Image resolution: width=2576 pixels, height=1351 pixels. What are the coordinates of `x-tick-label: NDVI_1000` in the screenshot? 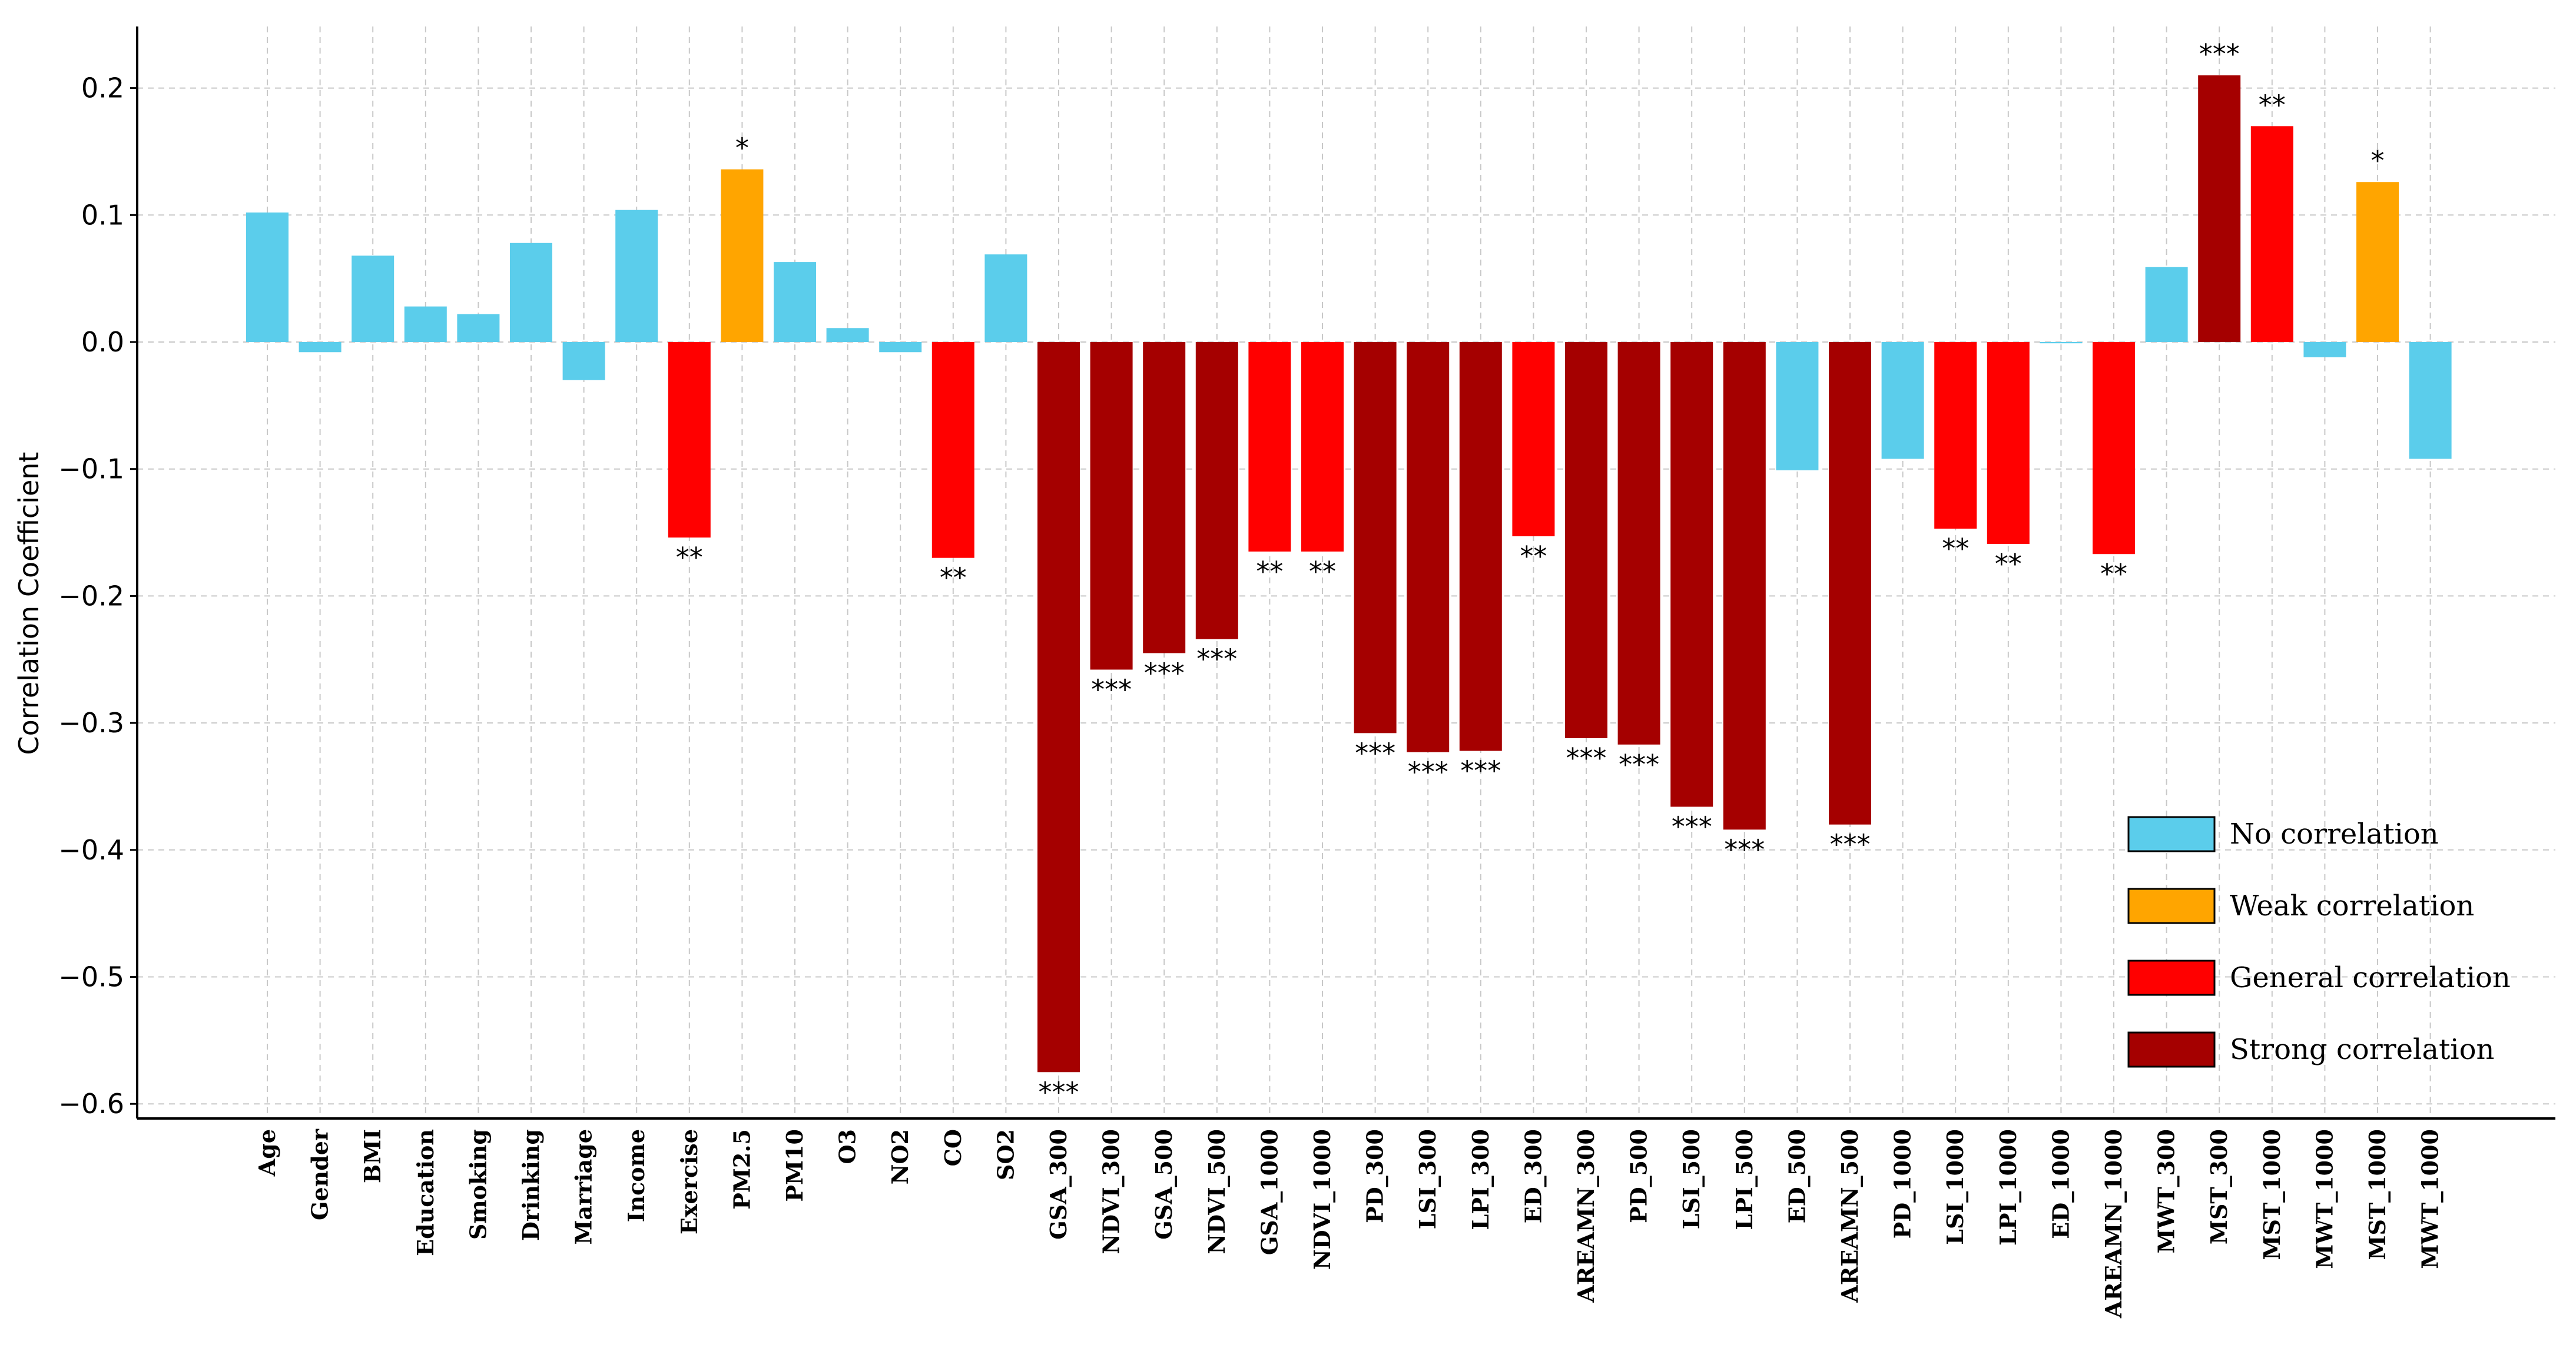 It's located at (1322, 1199).